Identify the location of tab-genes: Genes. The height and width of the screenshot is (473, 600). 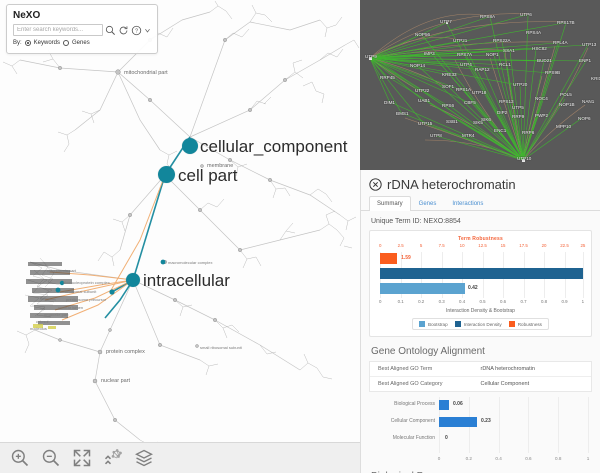
(427, 204).